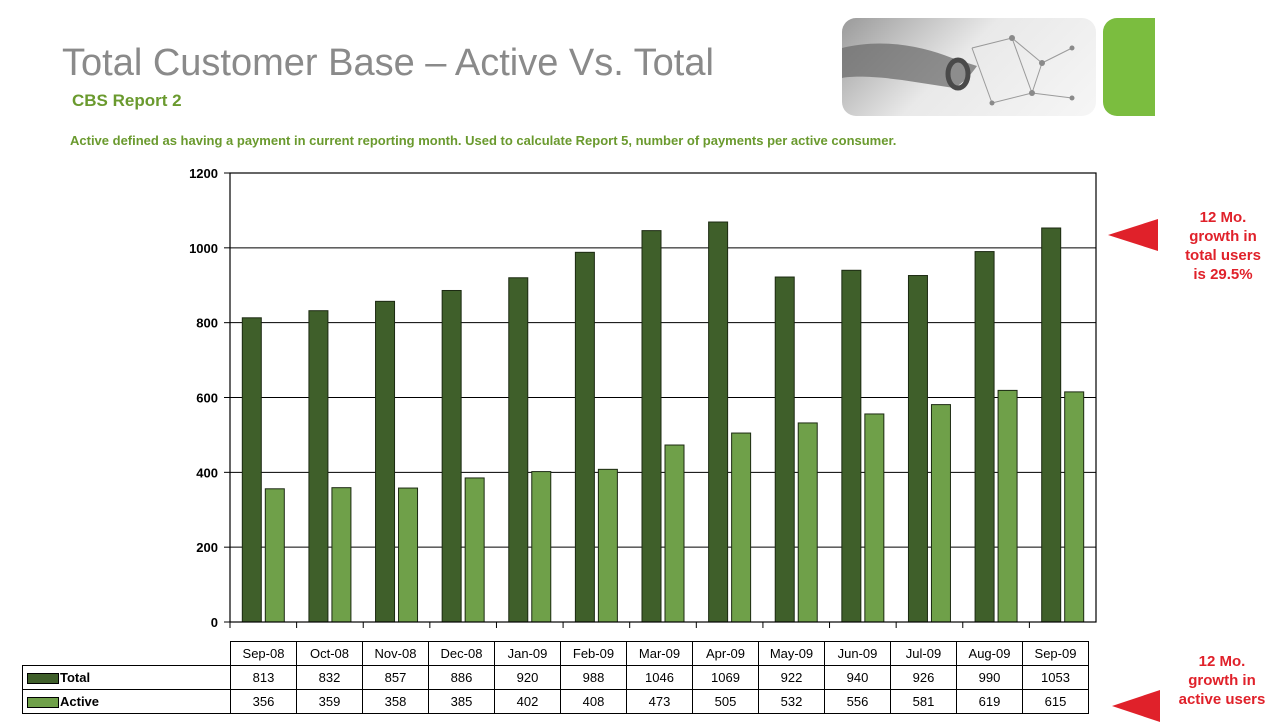  I want to click on table-column-header: Mar-09, so click(659, 653).